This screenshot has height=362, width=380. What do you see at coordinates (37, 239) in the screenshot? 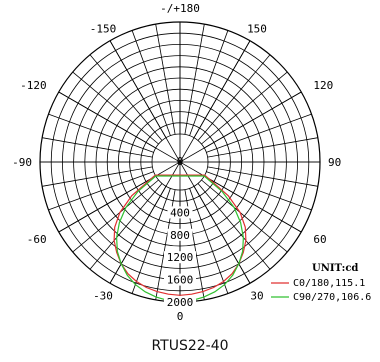
I see `angle-tick-label: -60` at bounding box center [37, 239].